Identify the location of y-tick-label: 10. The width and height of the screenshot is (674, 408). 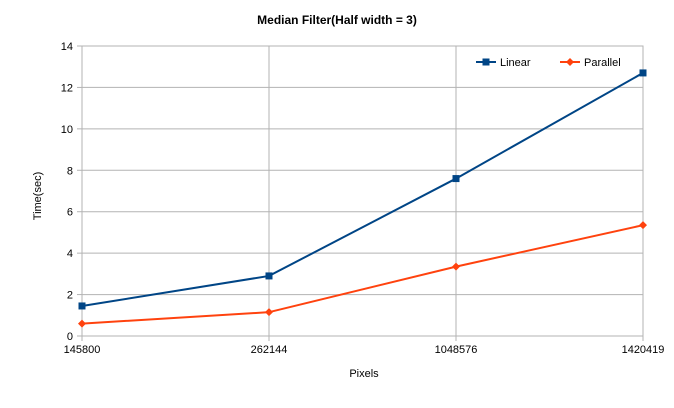
(67, 130).